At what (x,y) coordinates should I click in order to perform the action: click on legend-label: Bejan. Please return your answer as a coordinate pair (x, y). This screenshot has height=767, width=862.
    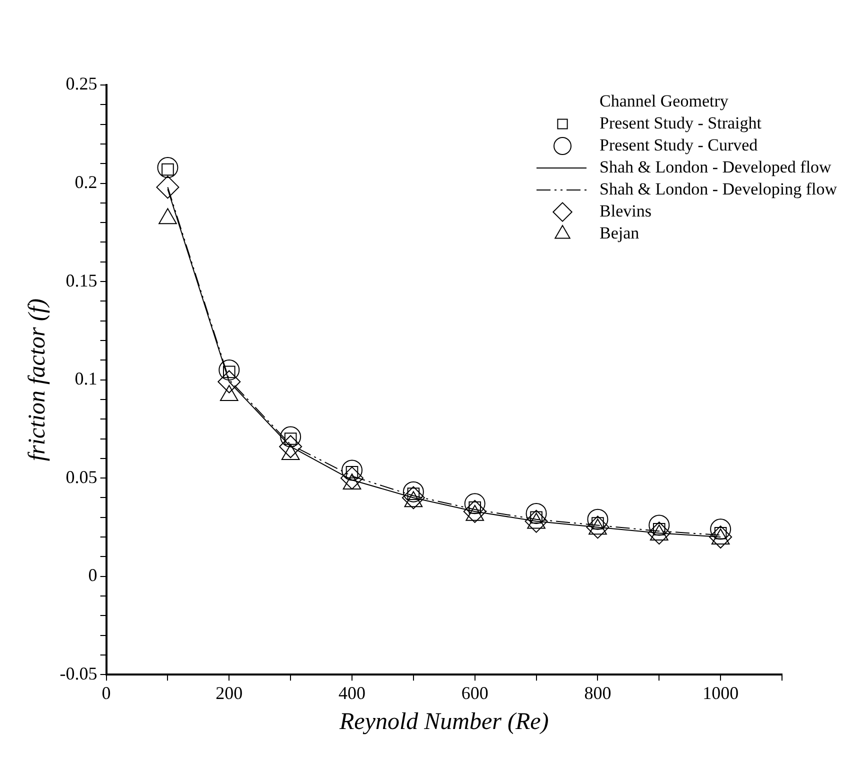
    Looking at the image, I should click on (620, 232).